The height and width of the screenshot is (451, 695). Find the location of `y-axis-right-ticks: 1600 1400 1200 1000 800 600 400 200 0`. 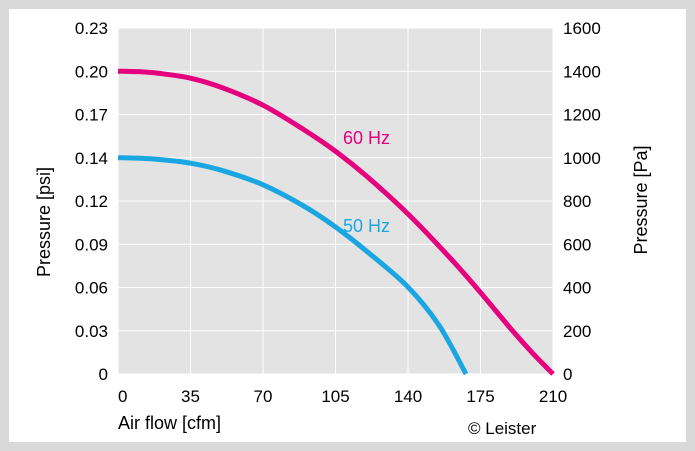

y-axis-right-ticks: 1600 1400 1200 1000 800 600 400 200 0 is located at coordinates (582, 201).